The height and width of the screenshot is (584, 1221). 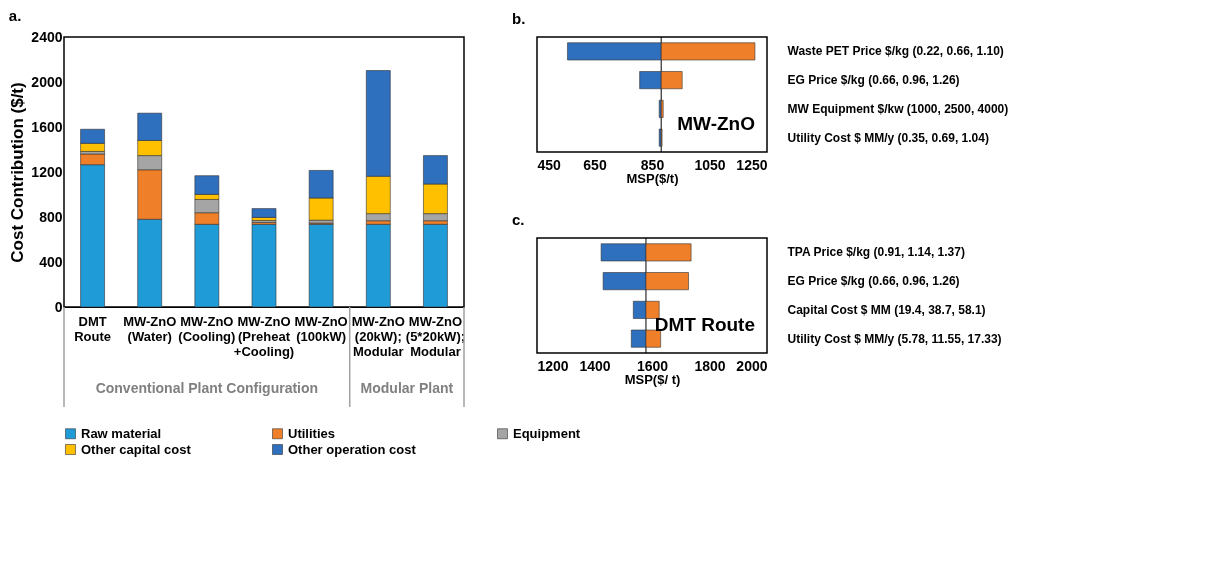 What do you see at coordinates (18, 172) in the screenshot?
I see `y-axis-title: Cost Contribution ($/t)` at bounding box center [18, 172].